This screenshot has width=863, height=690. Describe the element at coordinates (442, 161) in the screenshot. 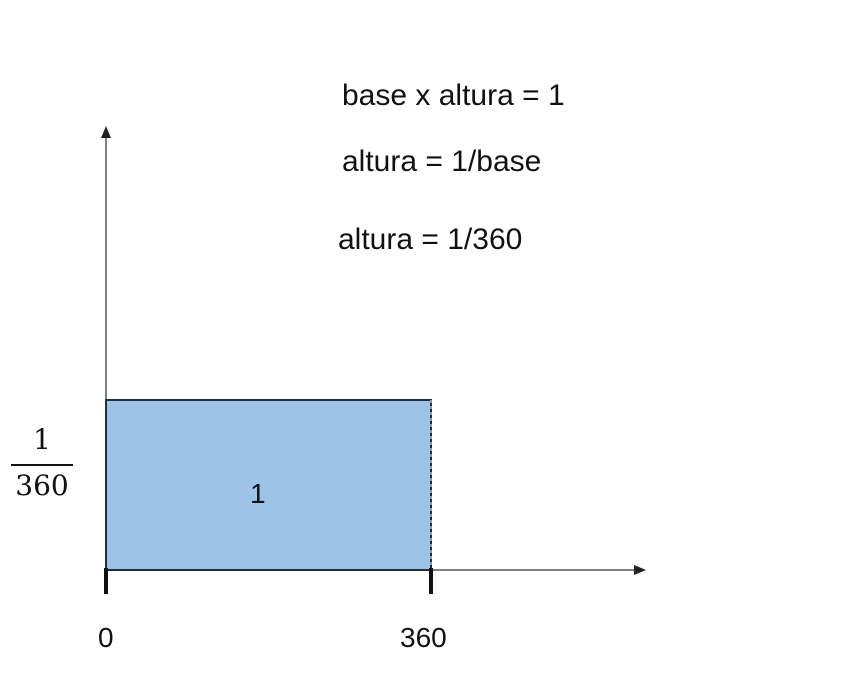

I see `equation-height-over-base: altura = 1/base` at that location.